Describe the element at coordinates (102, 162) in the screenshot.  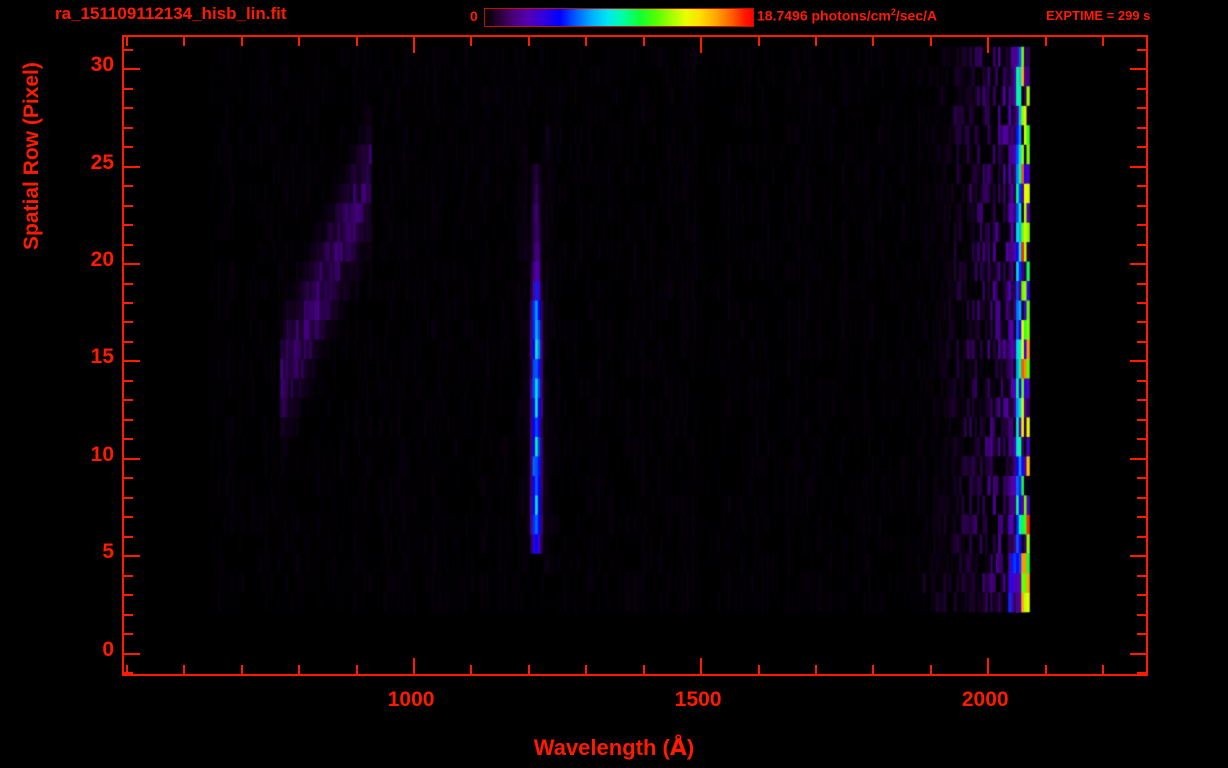
I see `y-tick-label: 25` at that location.